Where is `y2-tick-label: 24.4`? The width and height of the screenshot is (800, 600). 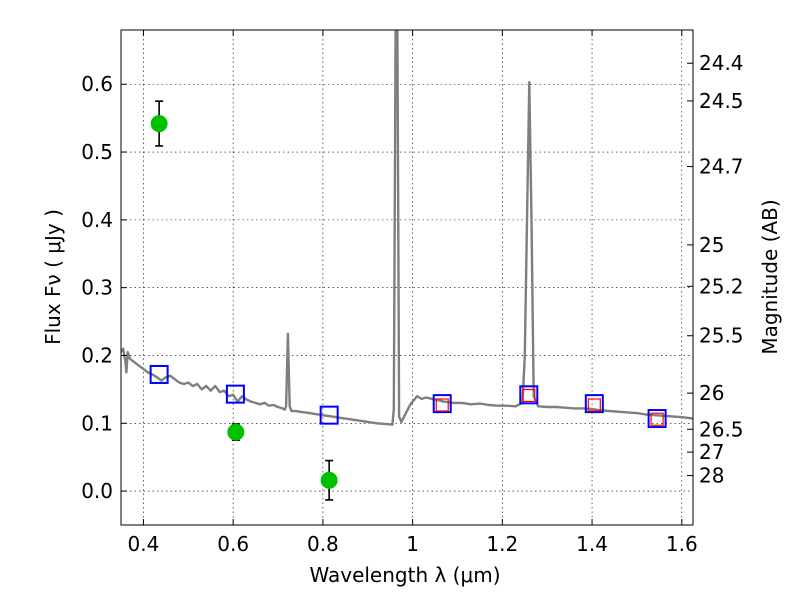
y2-tick-label: 24.4 is located at coordinates (721, 63).